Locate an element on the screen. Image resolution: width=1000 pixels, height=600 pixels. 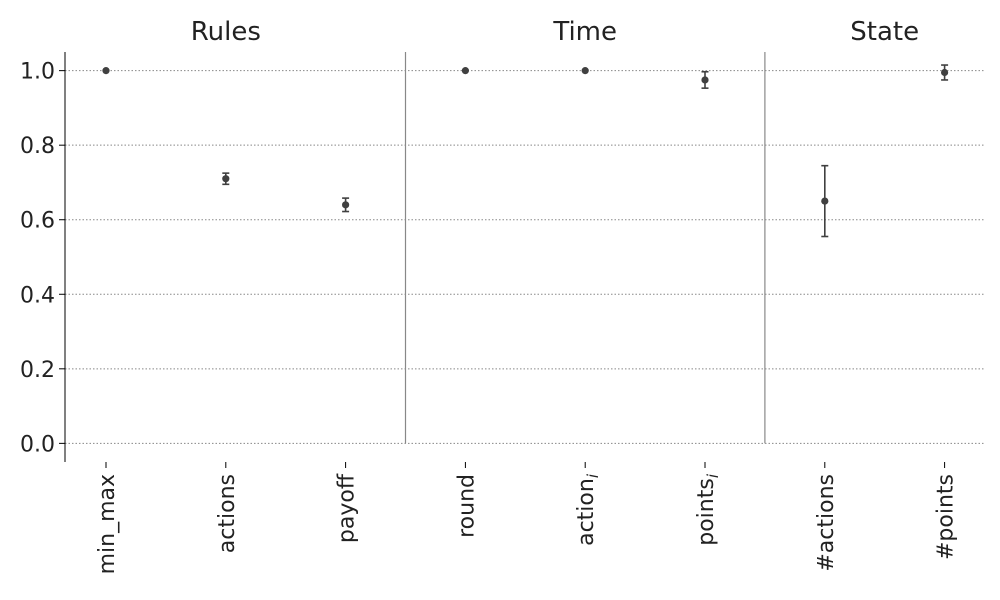
y-tick-label: 0.0 is located at coordinates (37, 444).